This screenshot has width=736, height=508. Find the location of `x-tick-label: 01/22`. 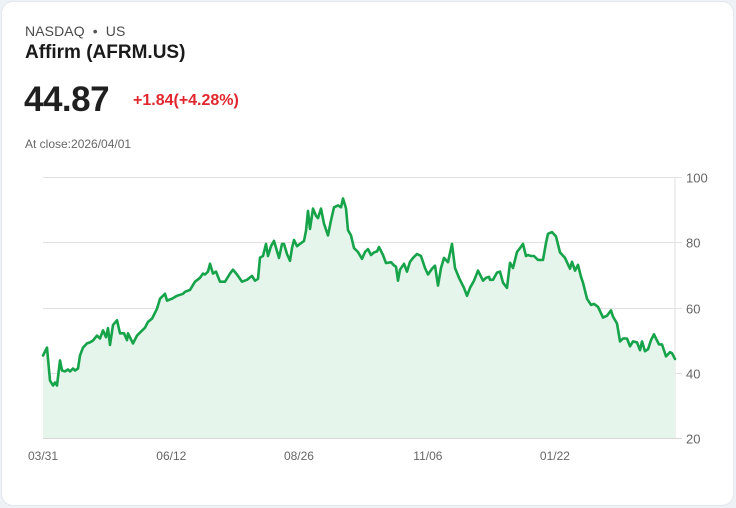

x-tick-label: 01/22 is located at coordinates (554, 456).